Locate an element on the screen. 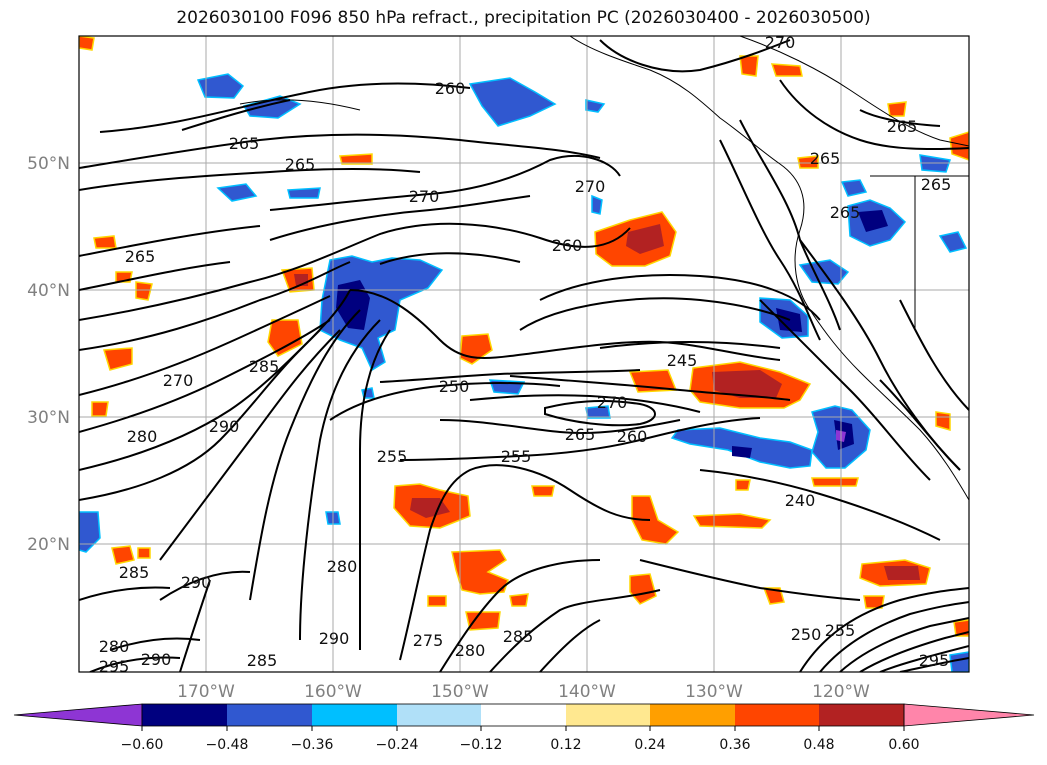 The height and width of the screenshot is (765, 1047). contour-label: 275 is located at coordinates (428, 640).